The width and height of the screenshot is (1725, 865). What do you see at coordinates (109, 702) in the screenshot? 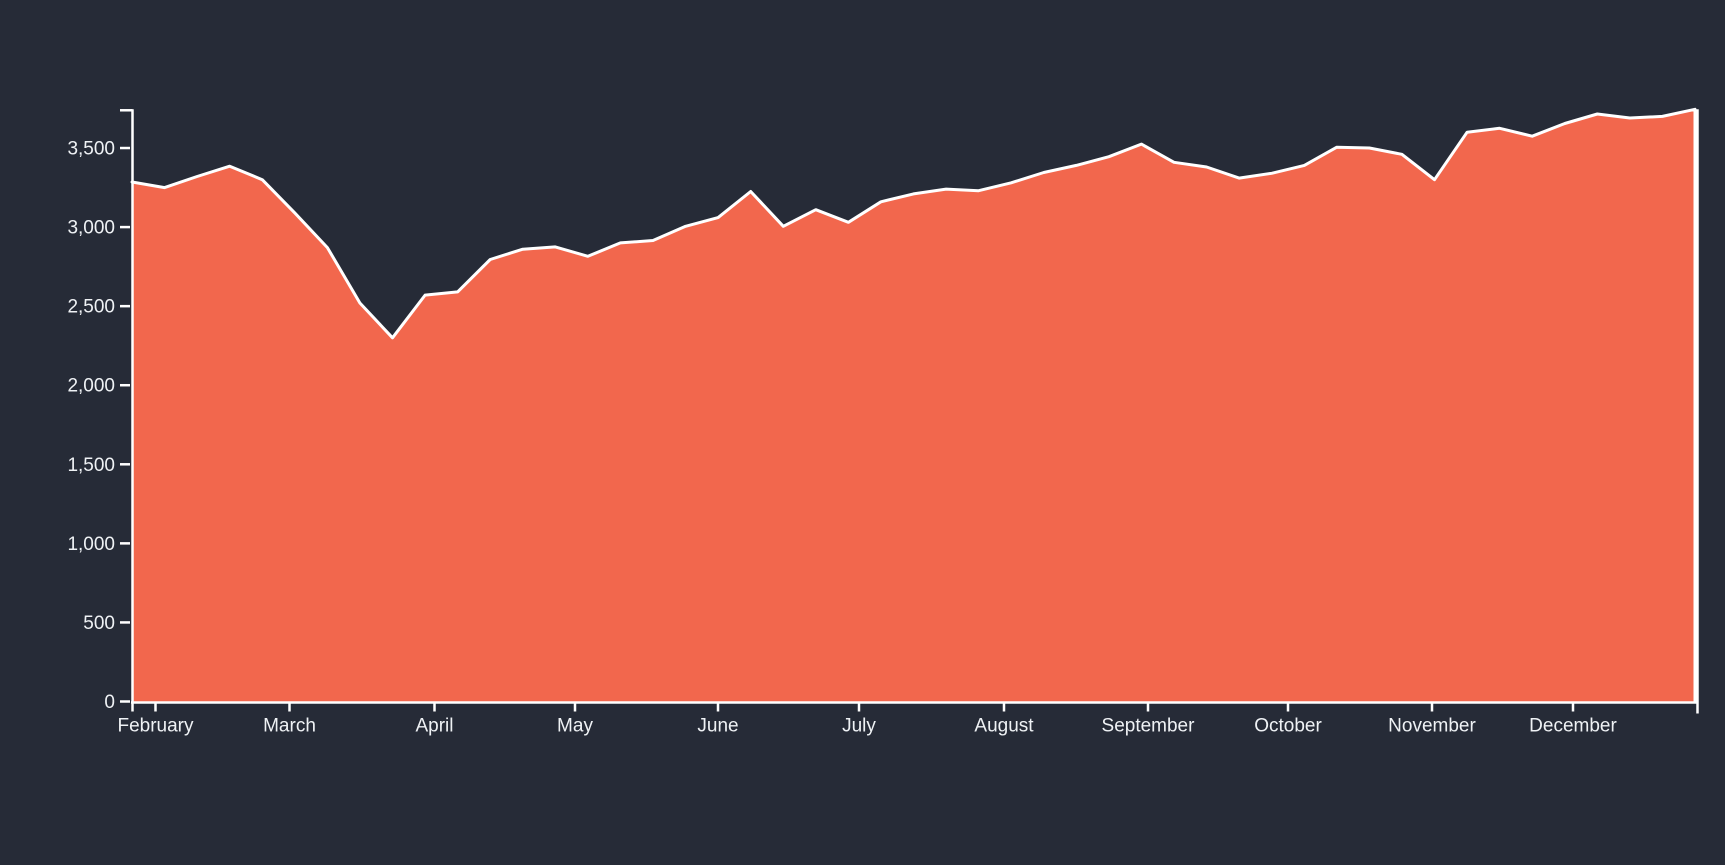
I see `y-tick-label: 0` at bounding box center [109, 702].